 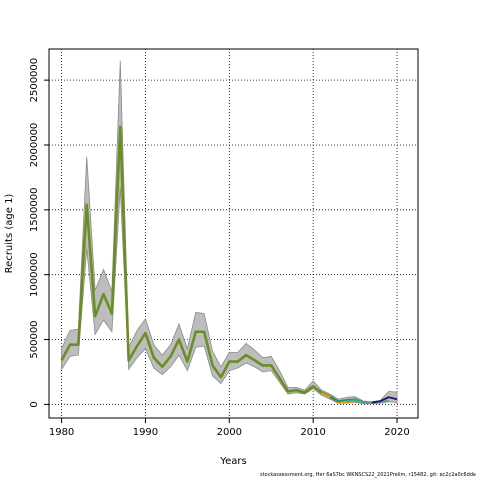 I want to click on x-axis-label: Years, so click(x=232, y=461).